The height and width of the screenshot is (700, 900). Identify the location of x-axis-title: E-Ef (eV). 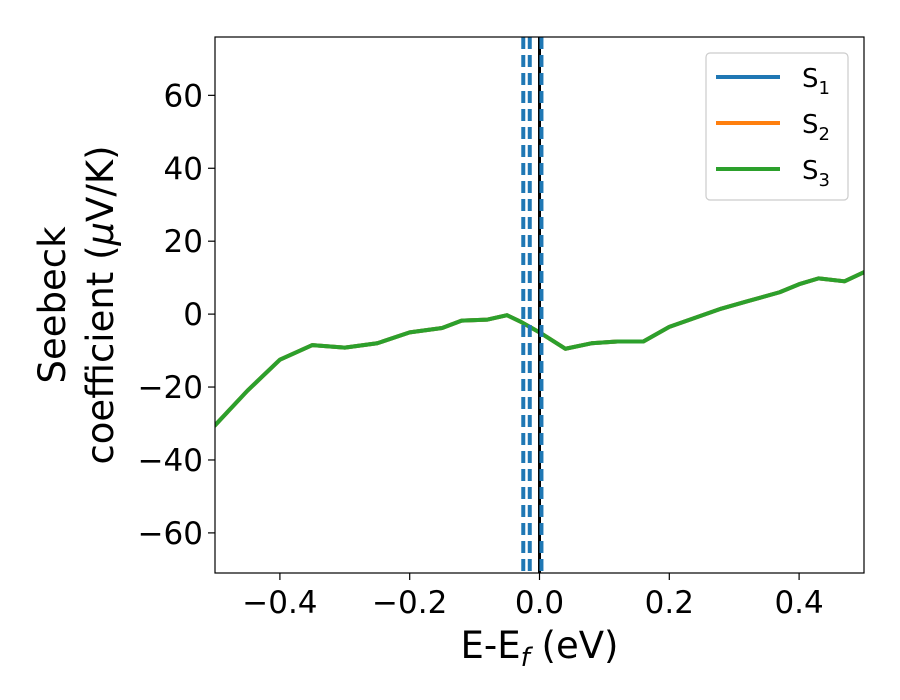
(540, 648).